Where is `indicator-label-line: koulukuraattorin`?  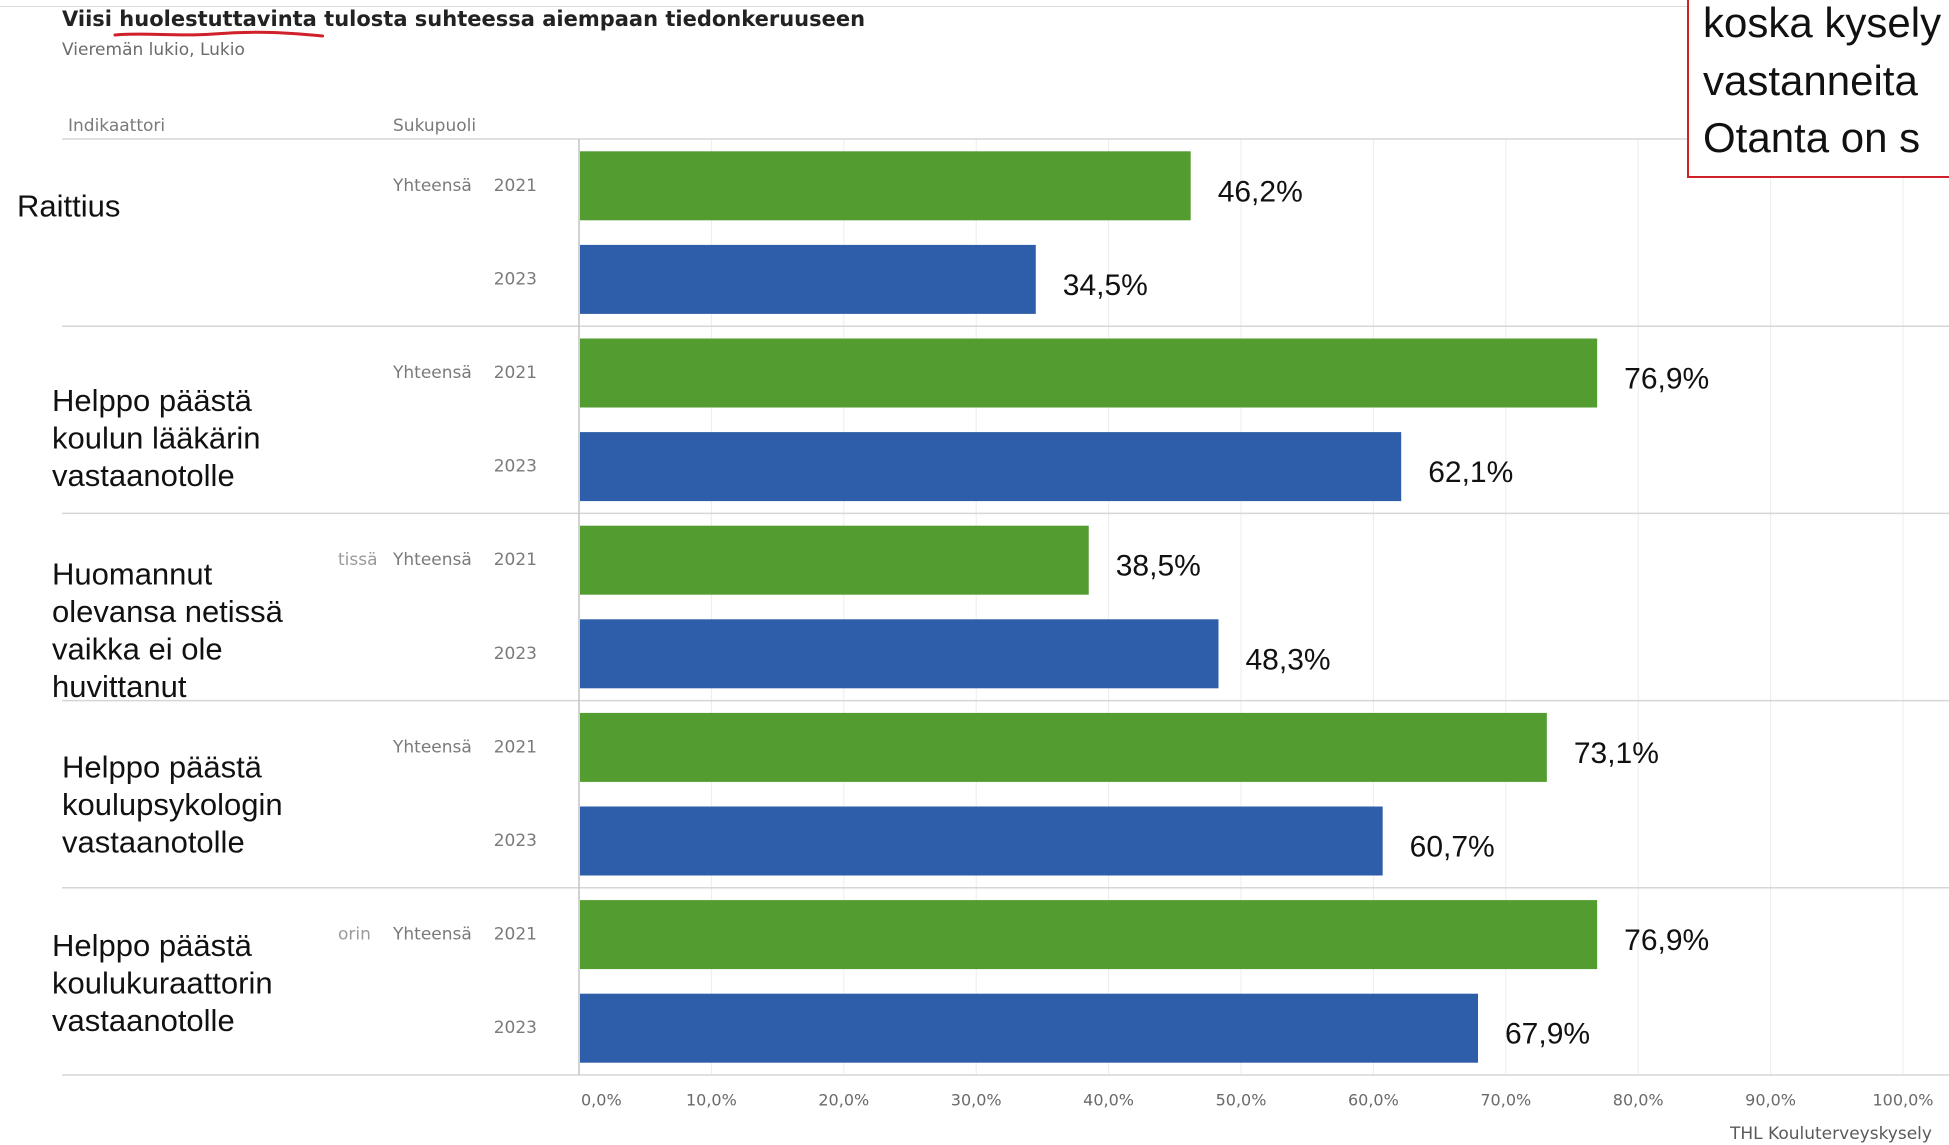
indicator-label-line: koulukuraattorin is located at coordinates (162, 982).